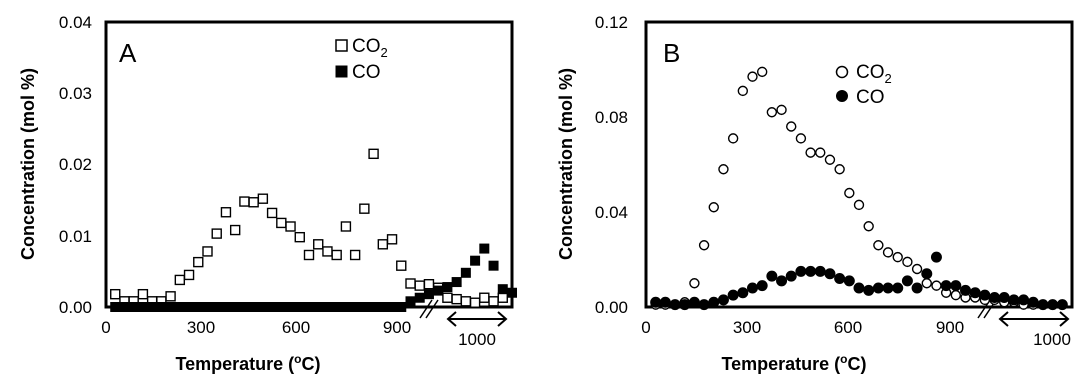  Describe the element at coordinates (874, 74) in the screenshot. I see `legend-label-co2: CO2` at that location.